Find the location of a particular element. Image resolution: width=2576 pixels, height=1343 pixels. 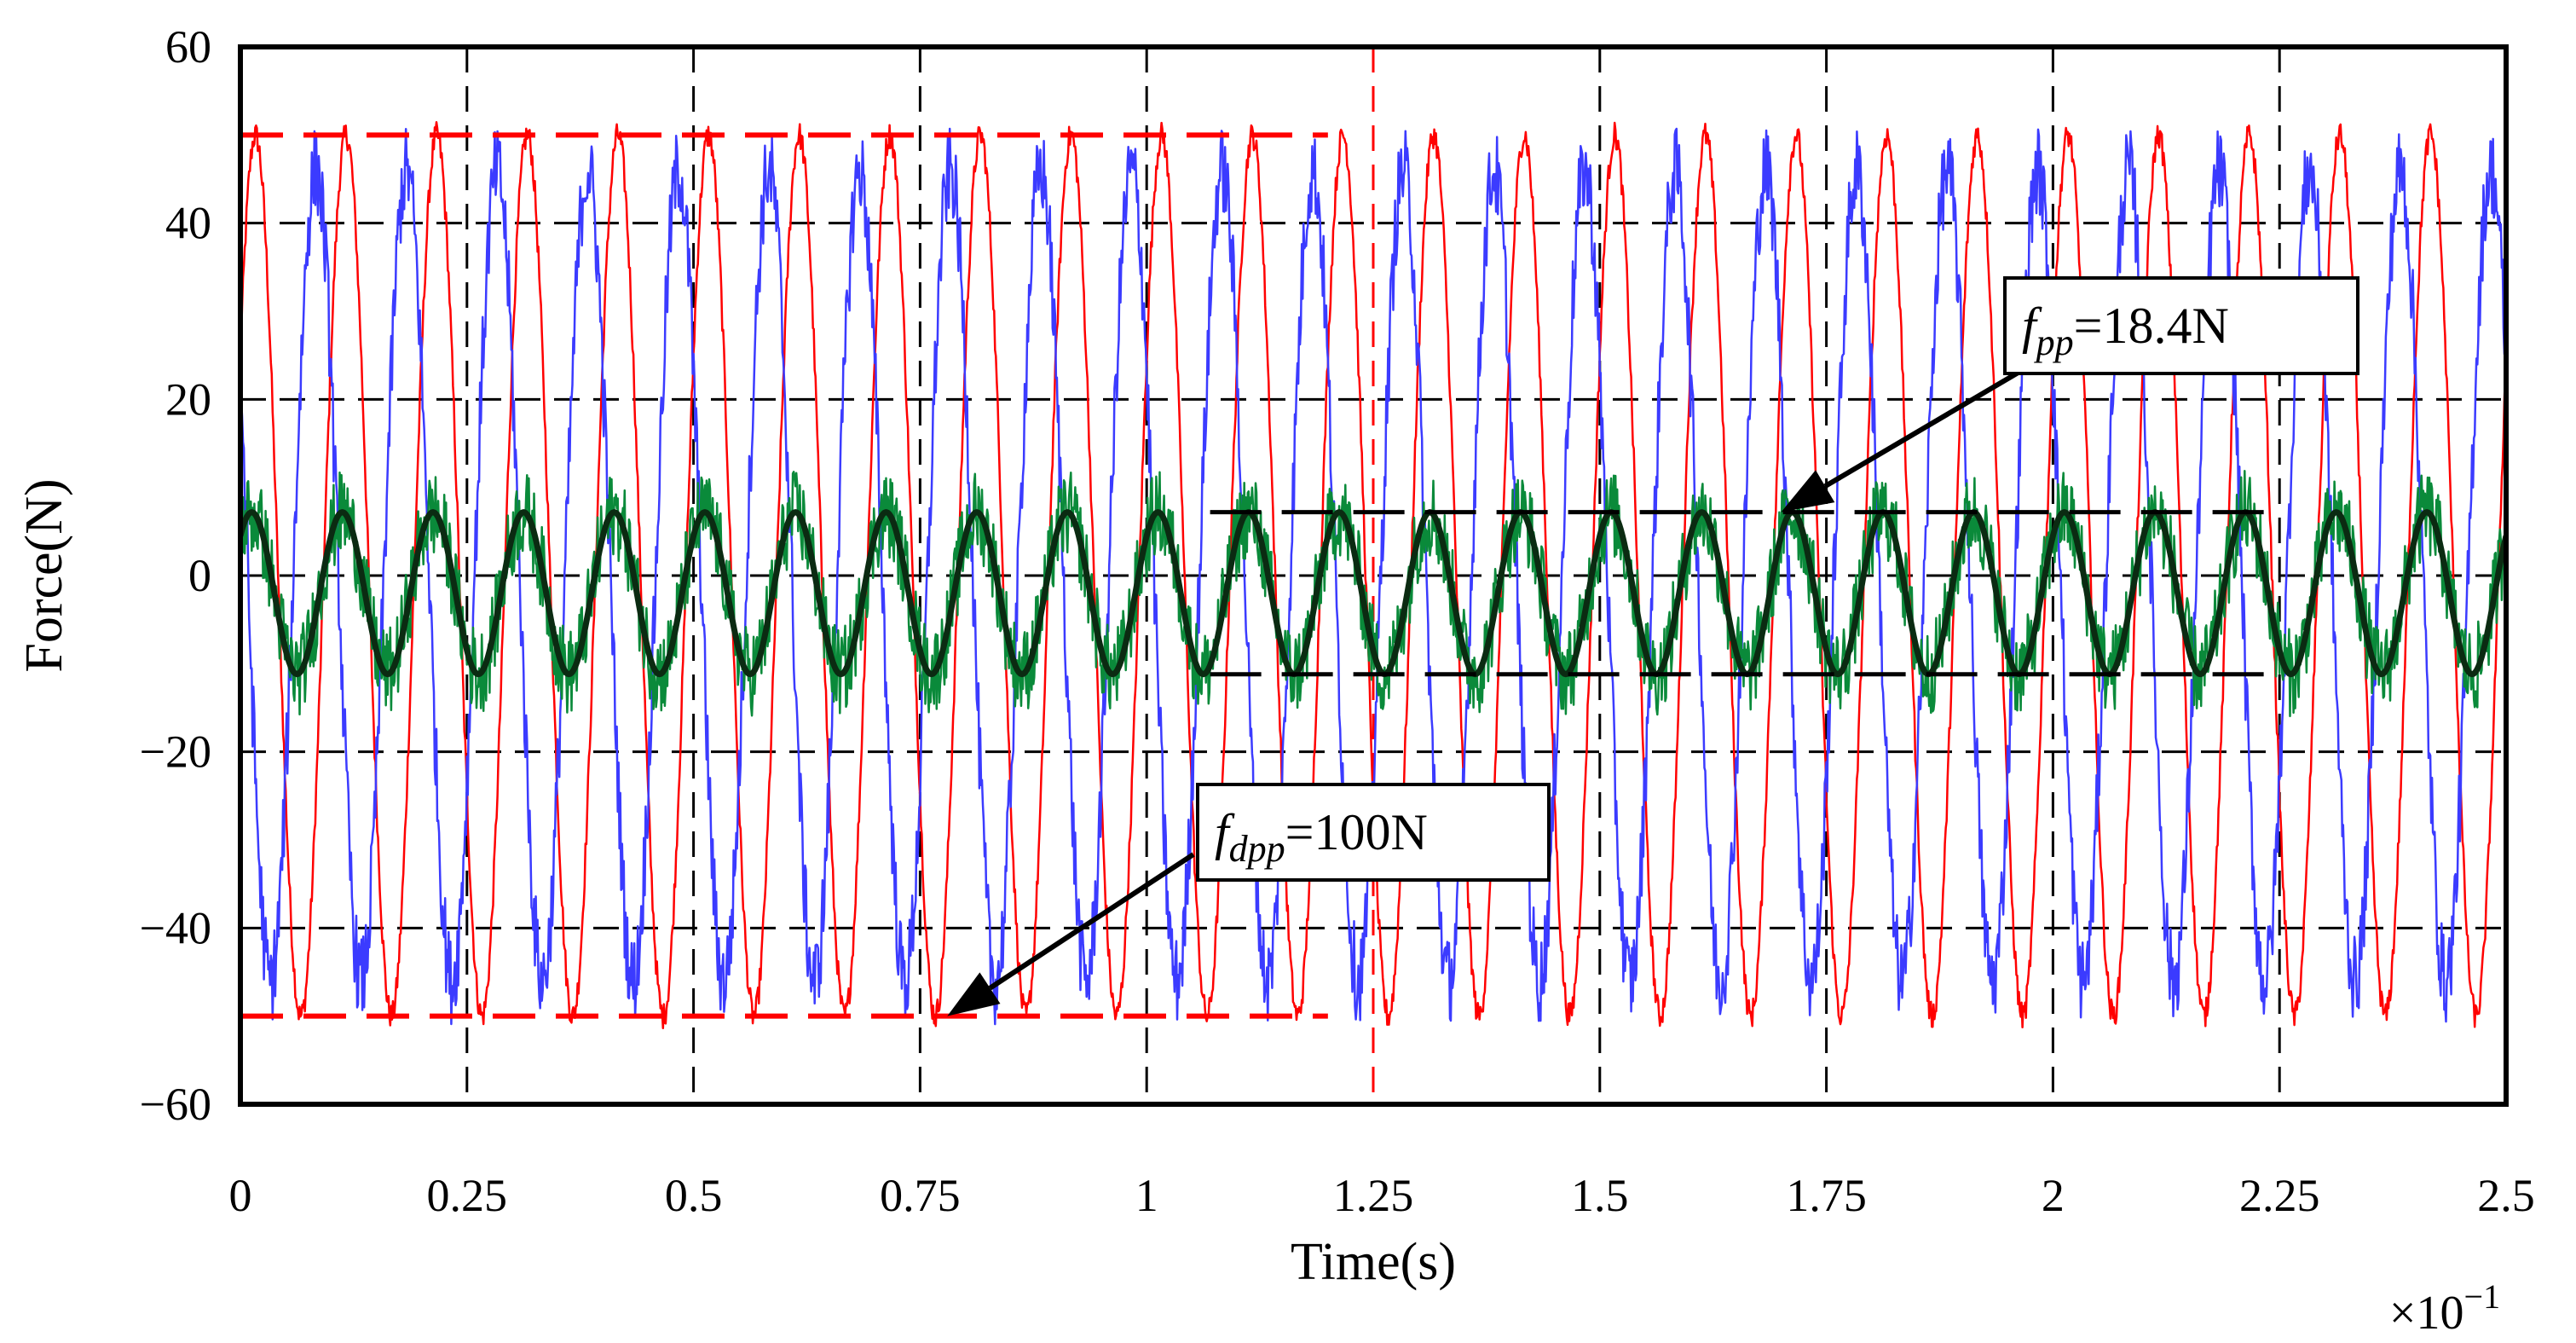

y-tick-label: −20 is located at coordinates (175, 752).